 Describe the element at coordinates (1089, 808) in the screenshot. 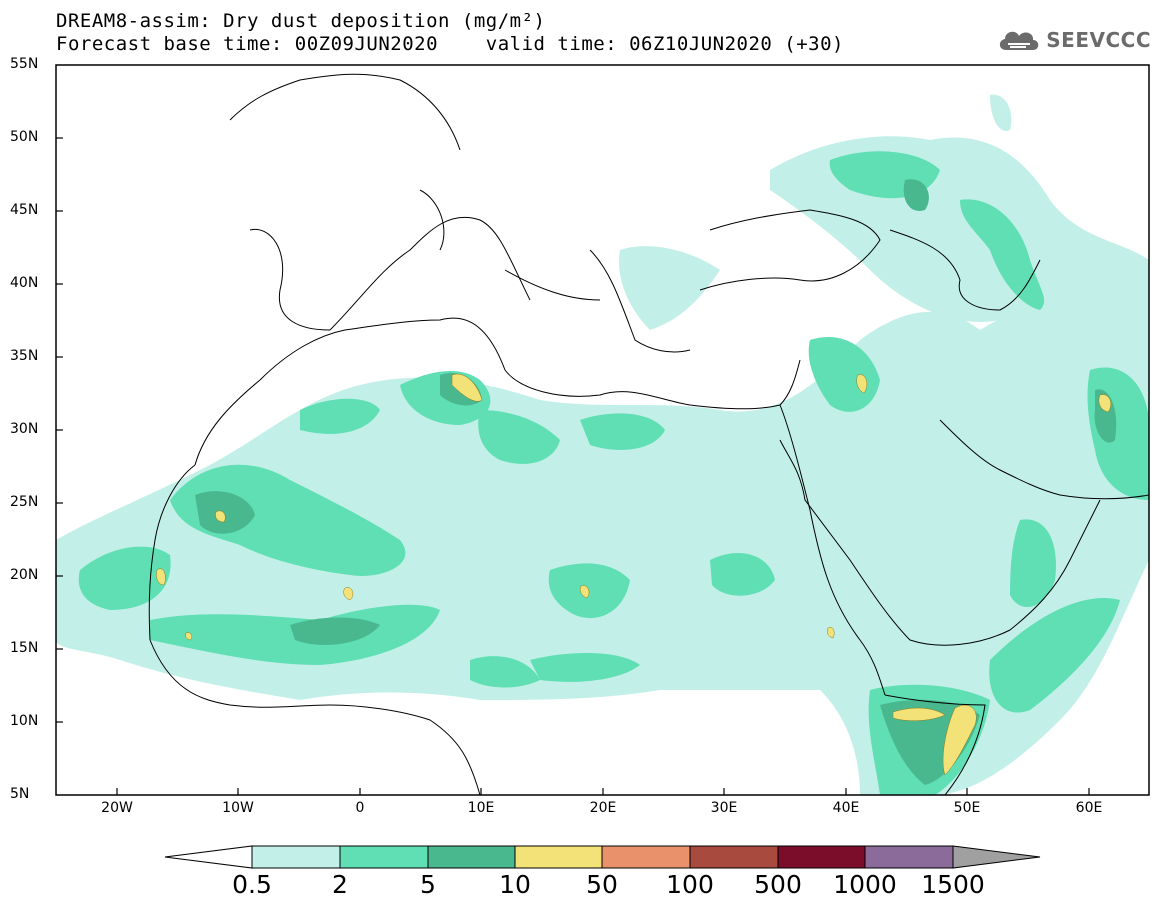

I see `lon-tick-label: 60E` at that location.